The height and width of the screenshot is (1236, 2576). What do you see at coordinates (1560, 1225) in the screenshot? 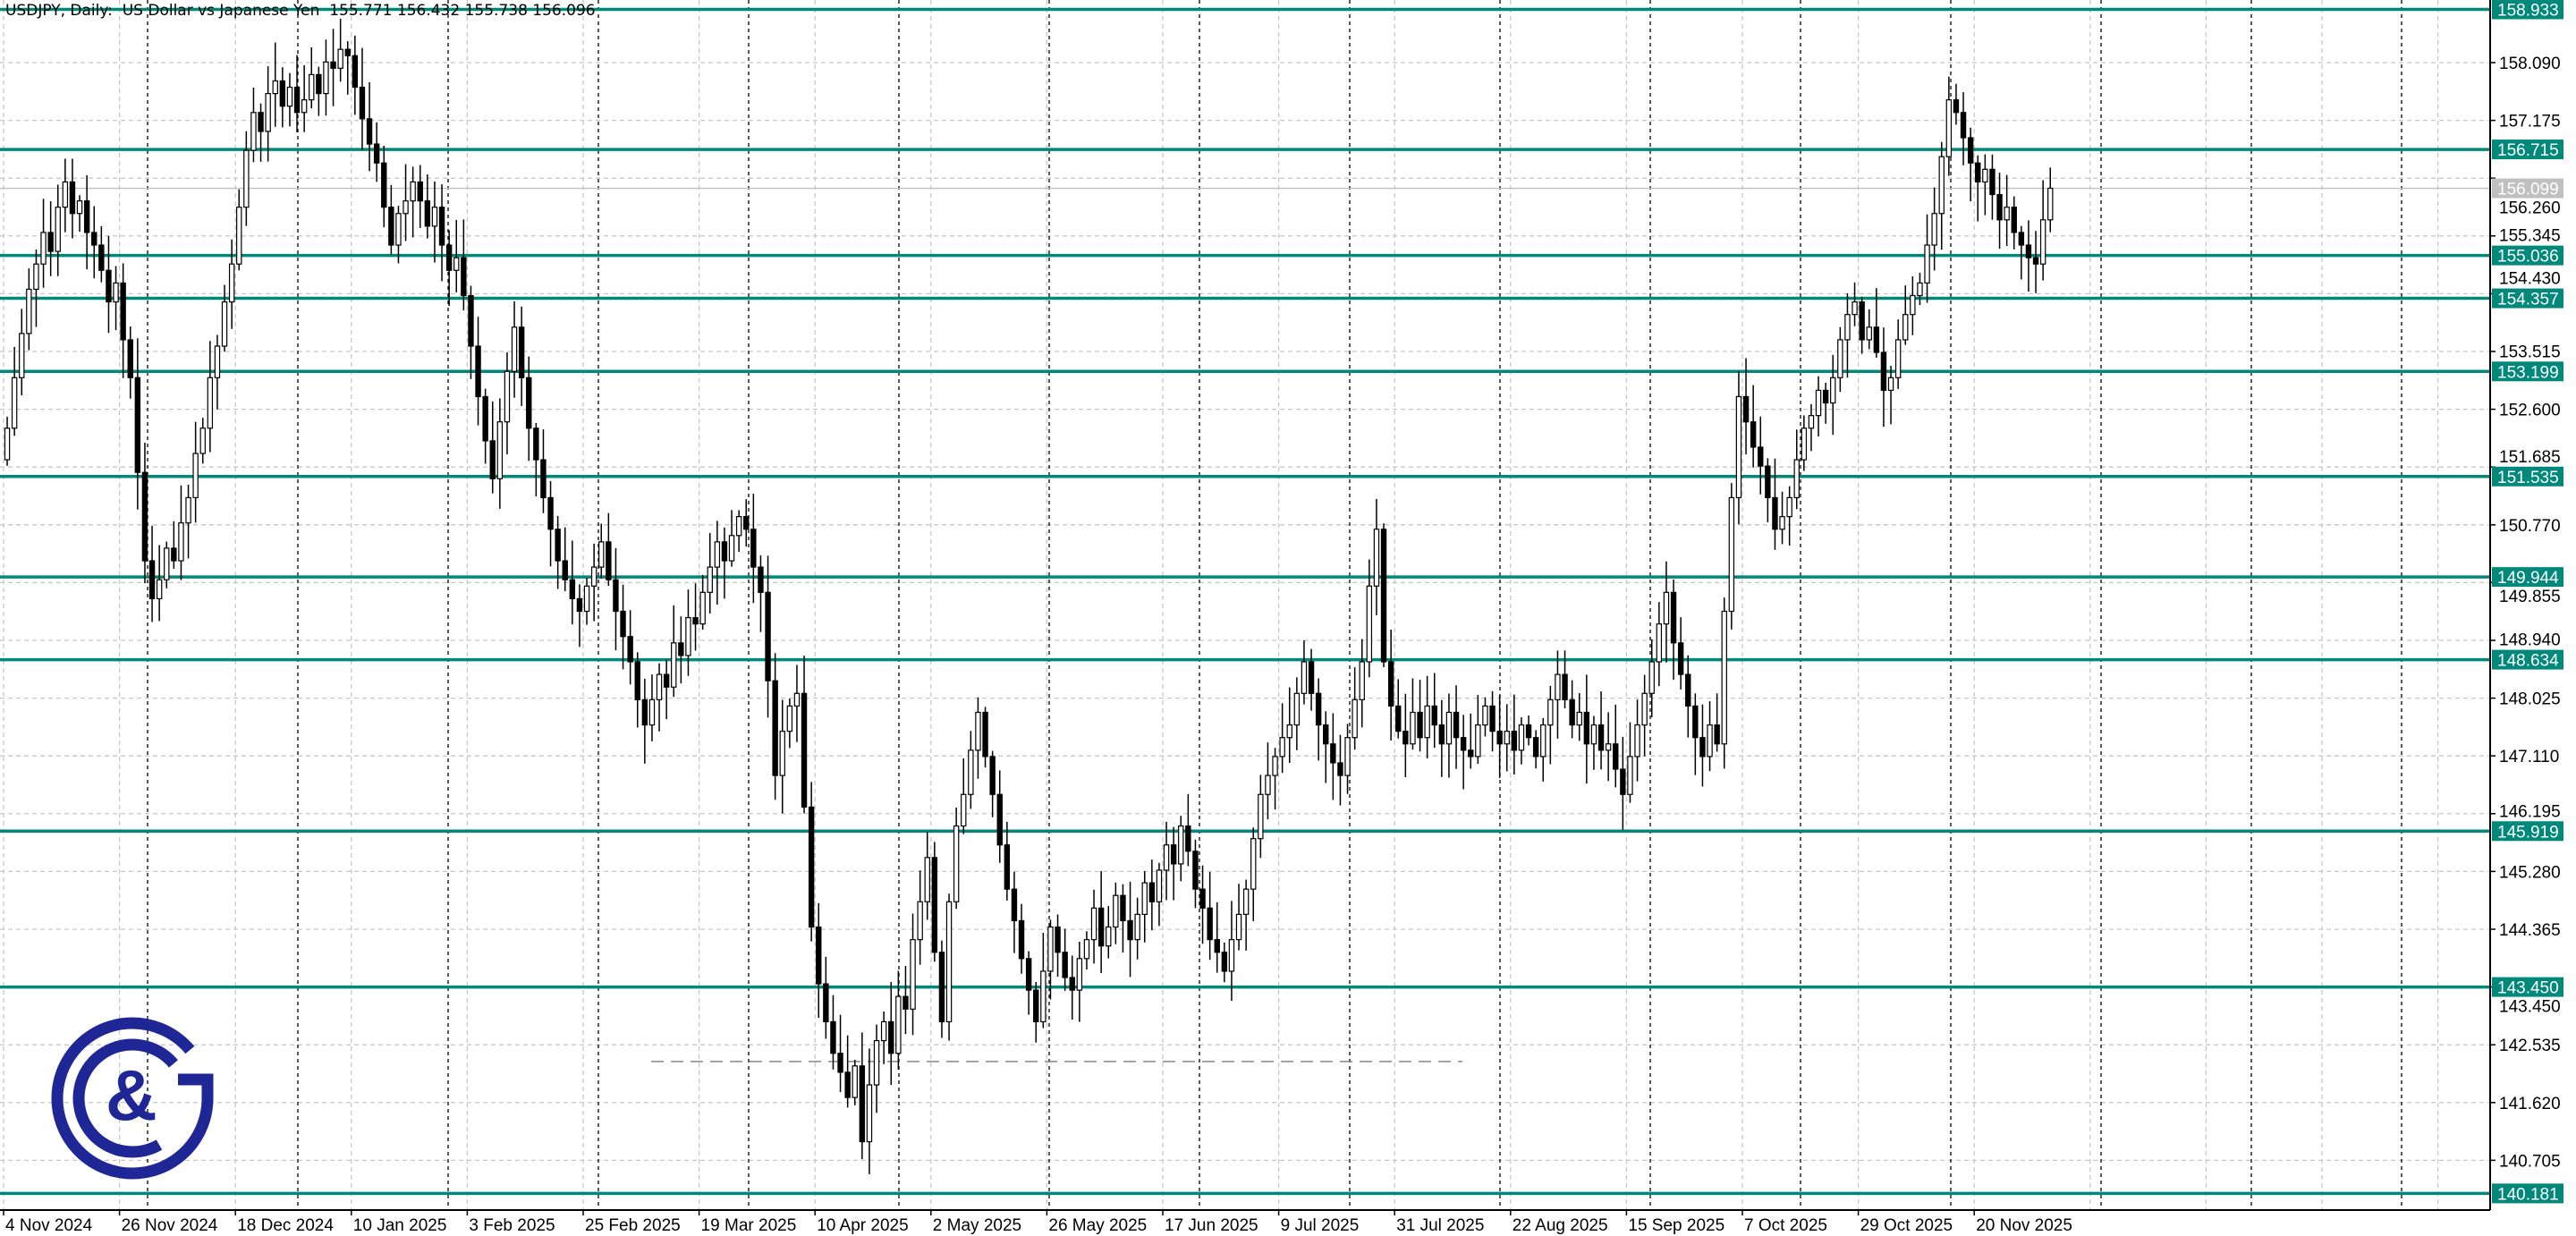
I see `x-tick-label: 22 Aug 2025` at bounding box center [1560, 1225].